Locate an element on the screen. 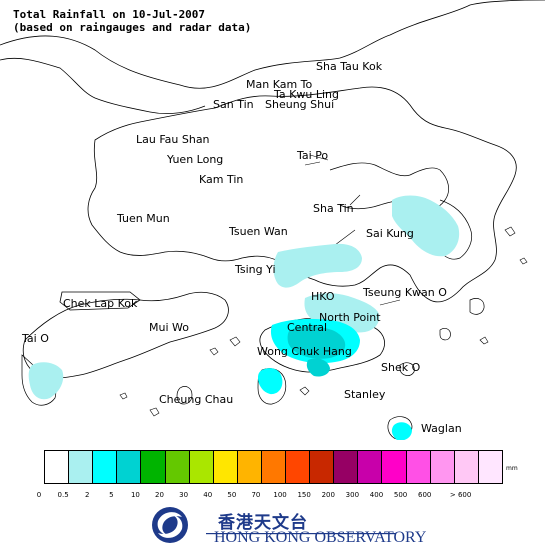  place-label-central: Central is located at coordinates (307, 327).